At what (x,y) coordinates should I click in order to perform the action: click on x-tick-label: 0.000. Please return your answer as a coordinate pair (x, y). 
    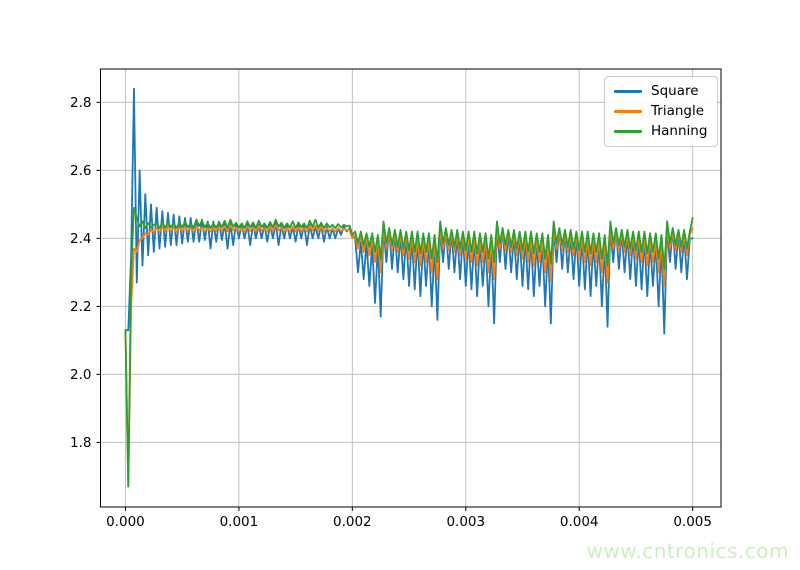
    Looking at the image, I should click on (125, 522).